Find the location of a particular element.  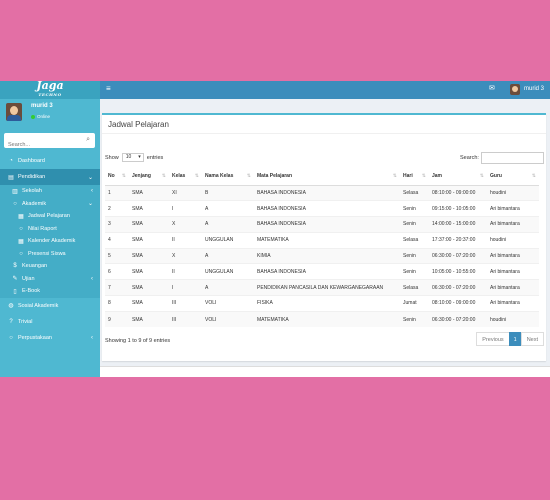

table-cell: 3 is located at coordinates (117, 224).